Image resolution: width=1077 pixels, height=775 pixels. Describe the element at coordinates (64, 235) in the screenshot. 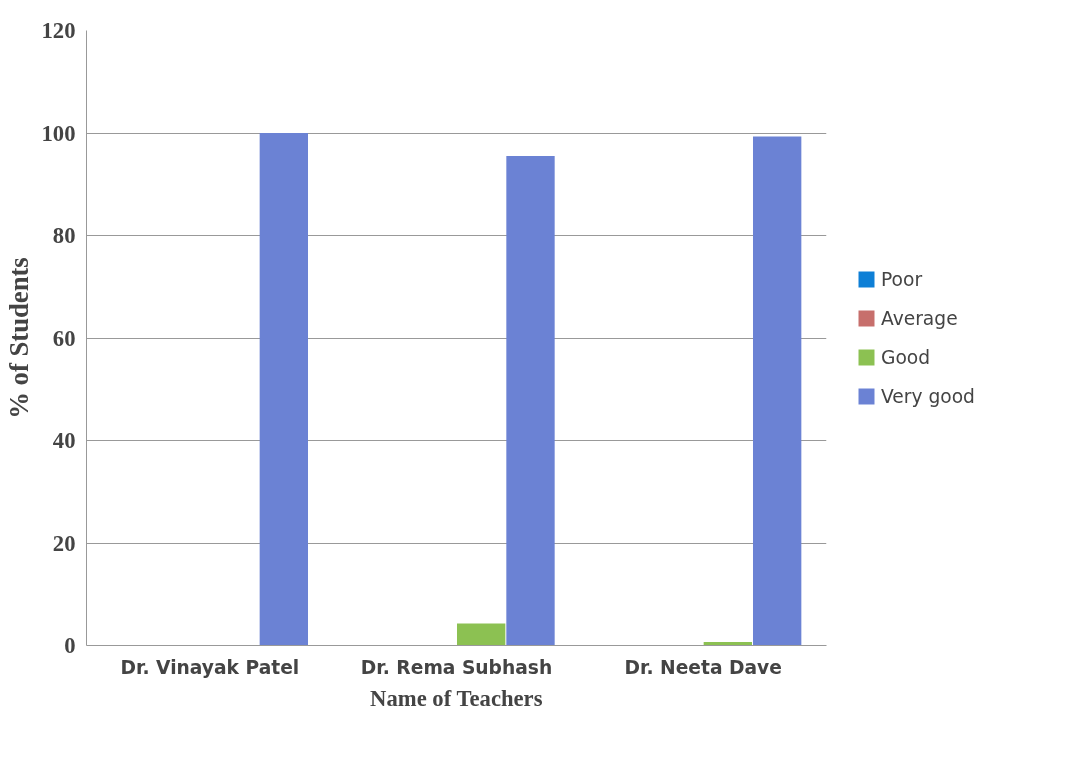

I see `y-tick-label: 80` at that location.